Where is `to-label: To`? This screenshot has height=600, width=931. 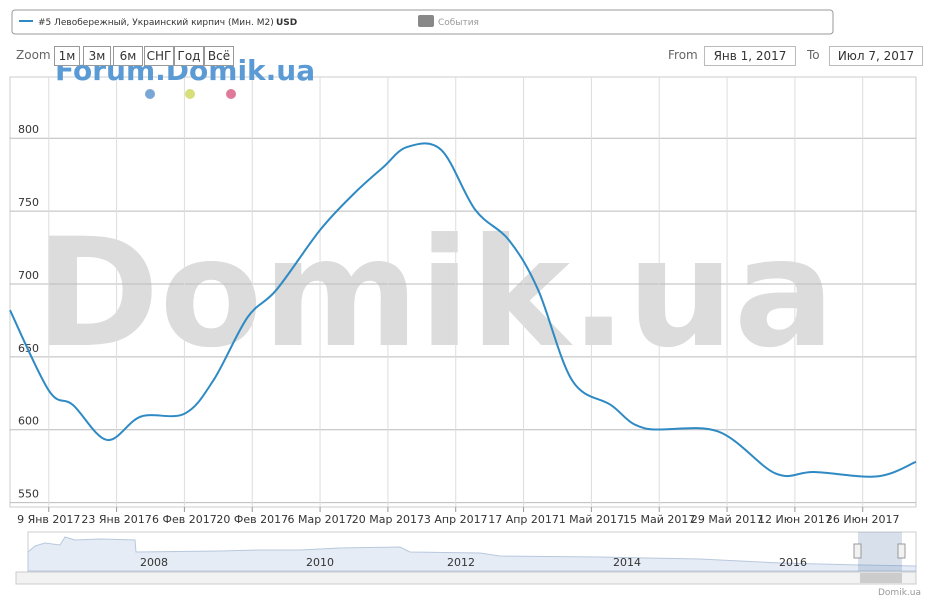 to-label: To is located at coordinates (813, 55).